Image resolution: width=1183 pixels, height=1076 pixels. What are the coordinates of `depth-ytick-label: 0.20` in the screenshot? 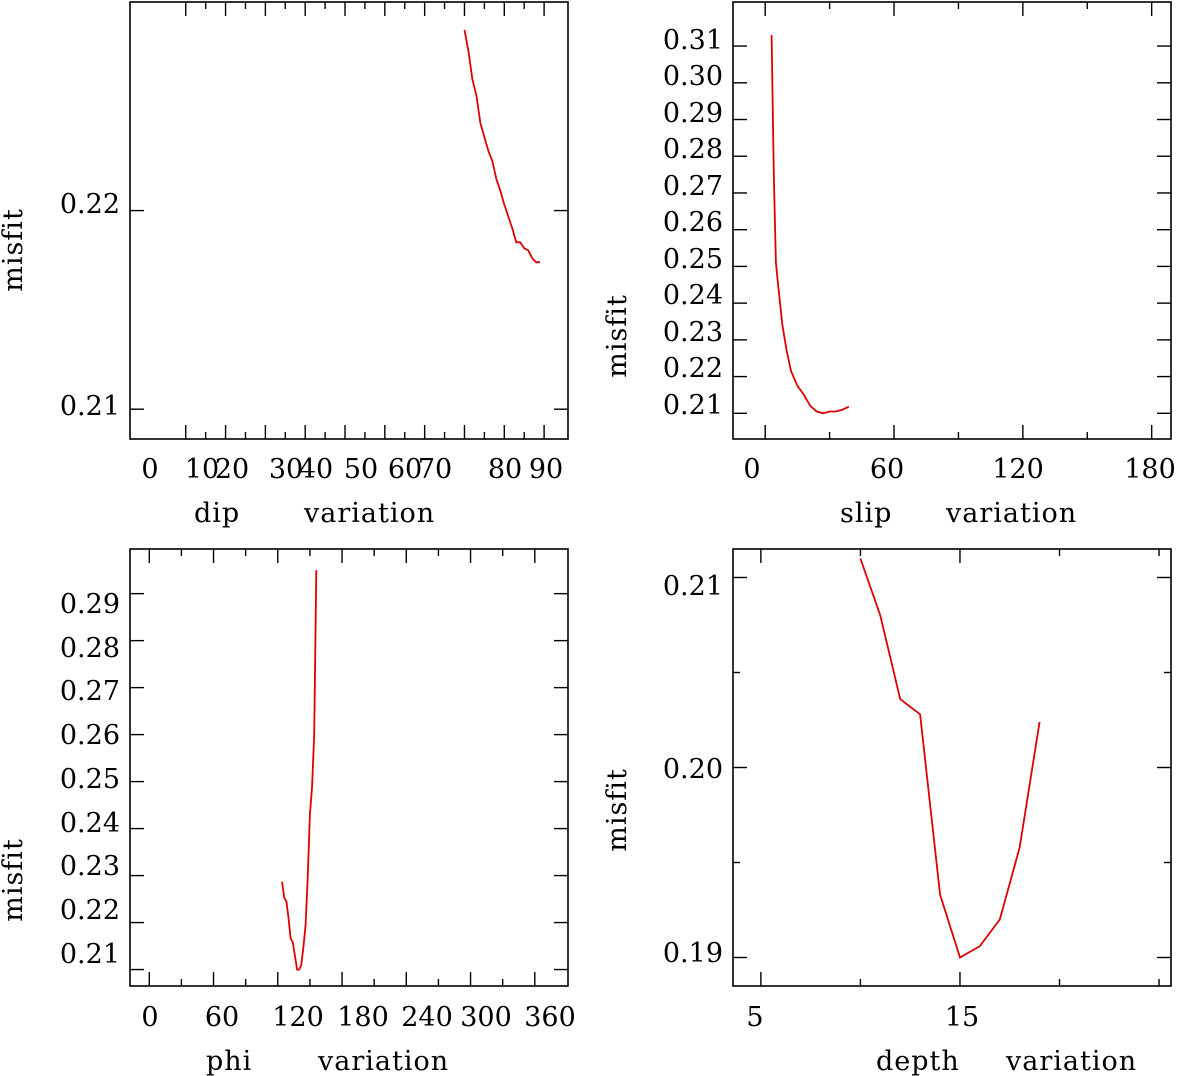 It's located at (693, 769).